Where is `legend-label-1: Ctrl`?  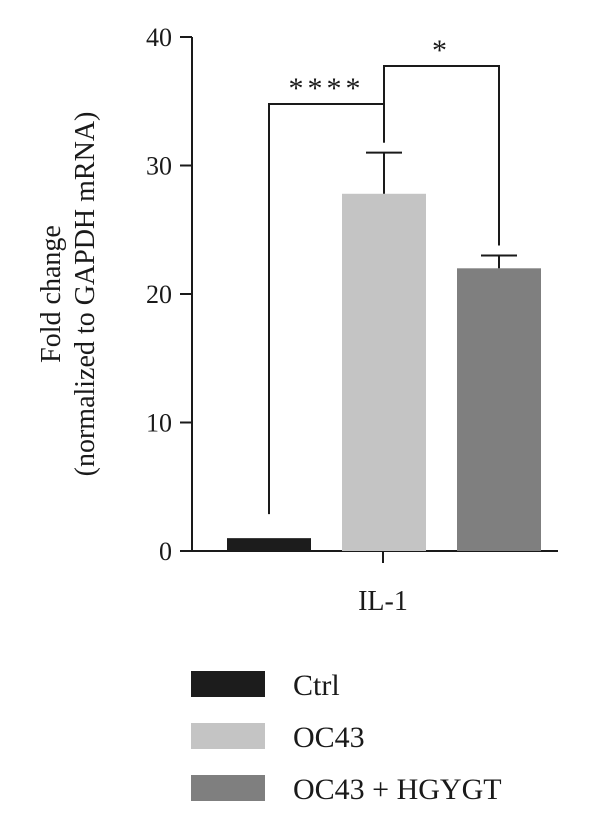
legend-label-1: Ctrl is located at coordinates (316, 685).